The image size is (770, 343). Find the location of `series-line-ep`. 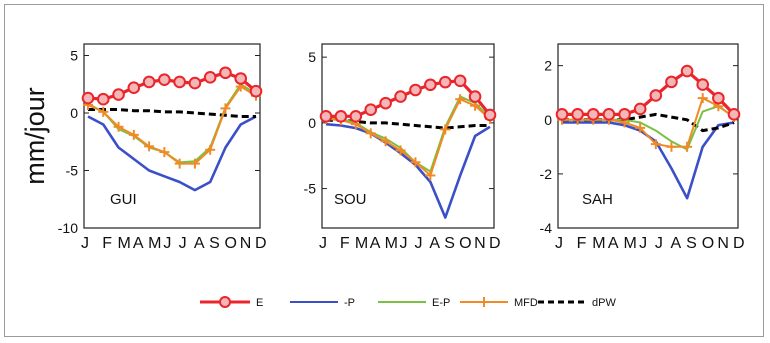

series-line-ep is located at coordinates (408, 134).